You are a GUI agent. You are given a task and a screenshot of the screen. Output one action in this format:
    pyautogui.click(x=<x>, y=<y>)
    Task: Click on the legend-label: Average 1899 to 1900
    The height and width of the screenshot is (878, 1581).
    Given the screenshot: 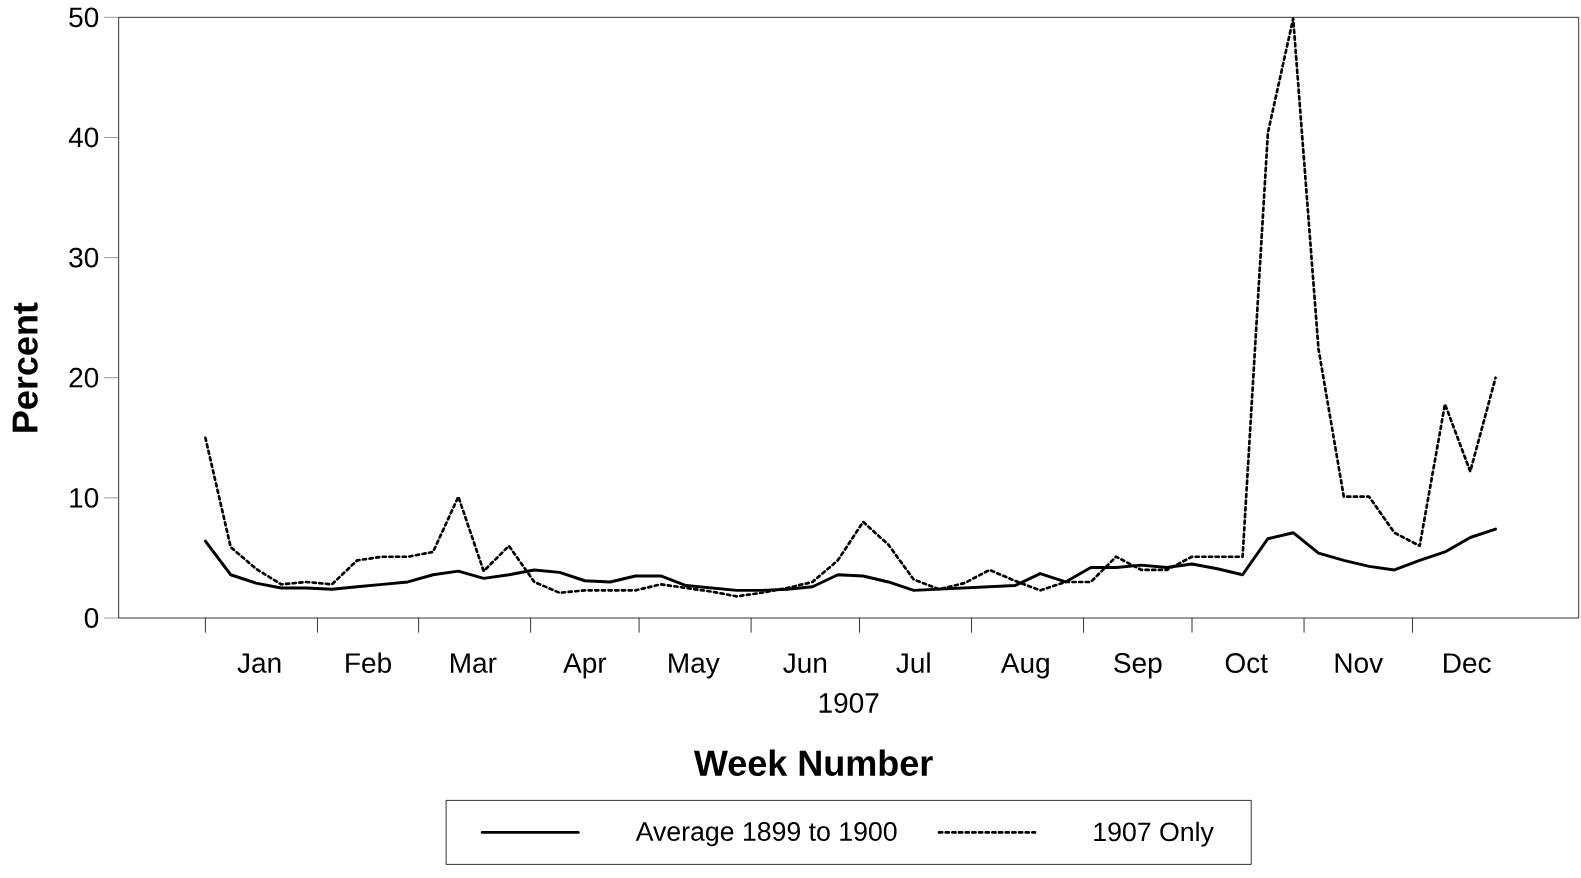 What is the action you would take?
    pyautogui.click(x=766, y=834)
    